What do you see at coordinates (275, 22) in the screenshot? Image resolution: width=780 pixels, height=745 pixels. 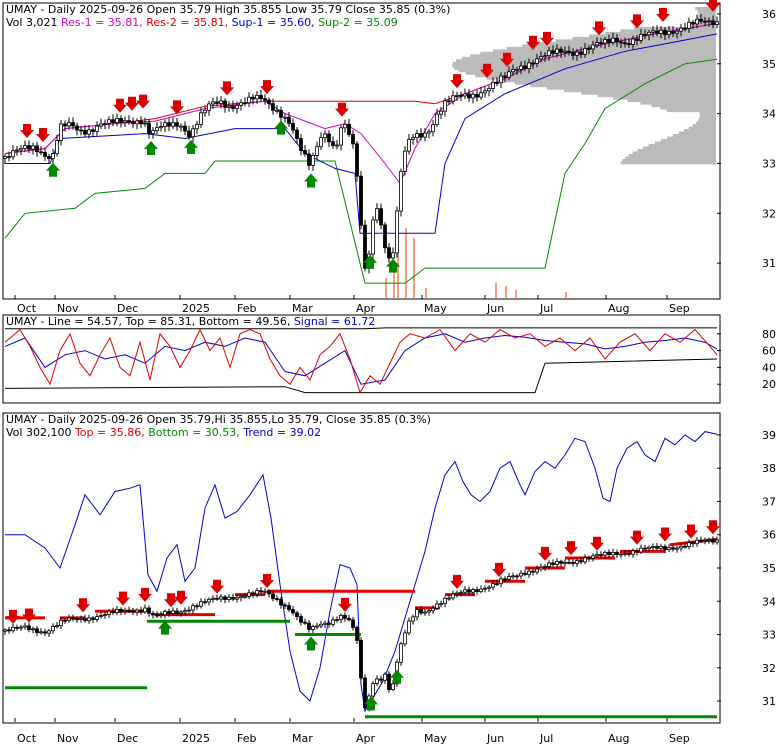 I see `legend-entry: Sup-1 = 35.60,` at bounding box center [275, 22].